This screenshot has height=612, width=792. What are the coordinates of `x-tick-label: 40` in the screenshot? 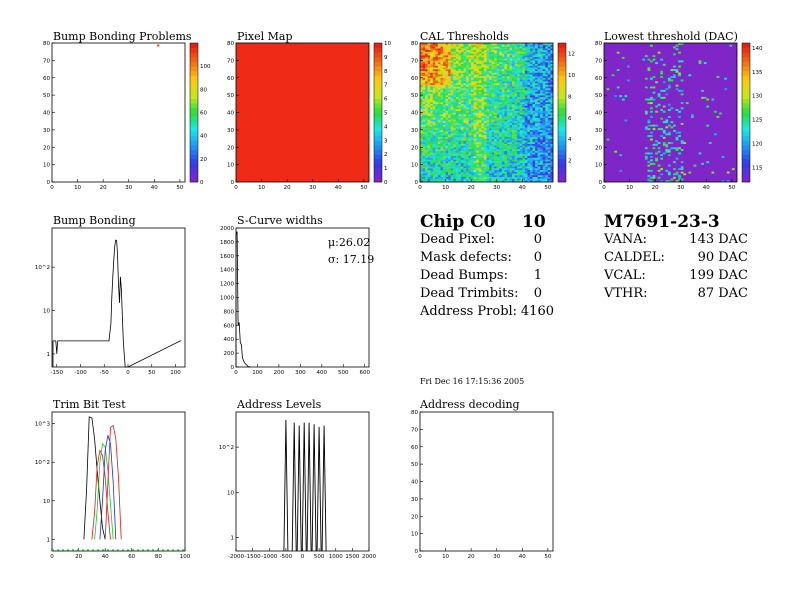 It's located at (522, 188).